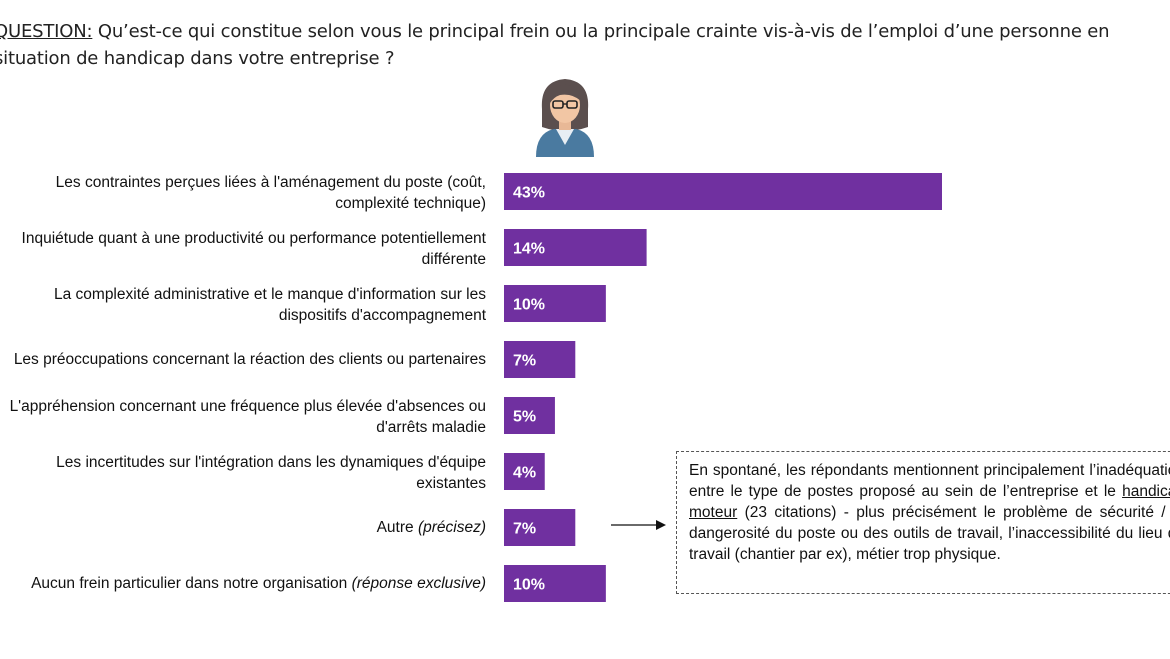 The height and width of the screenshot is (659, 1170). I want to click on businesswoman-avatar-icon, so click(565, 118).